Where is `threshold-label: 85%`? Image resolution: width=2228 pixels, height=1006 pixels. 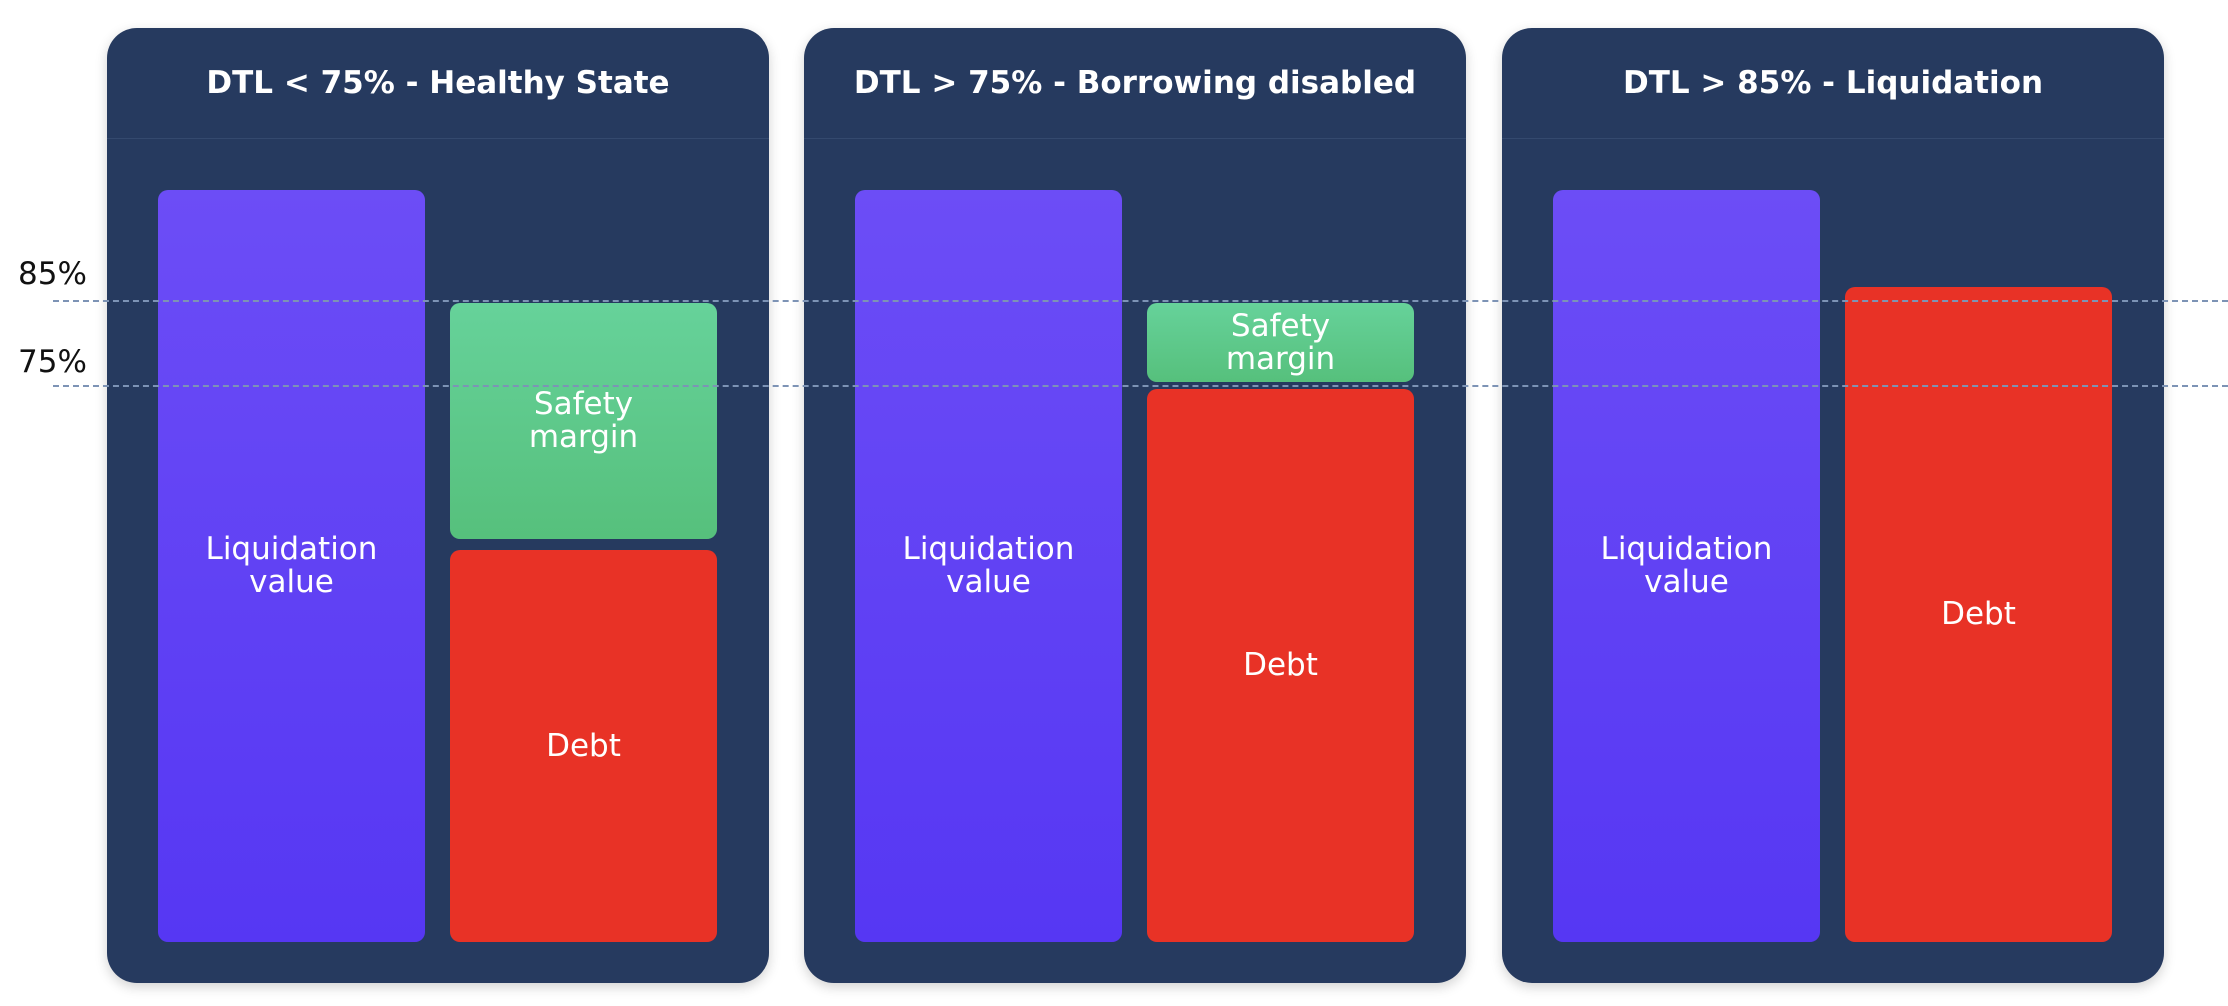 threshold-label: 85% is located at coordinates (52, 274).